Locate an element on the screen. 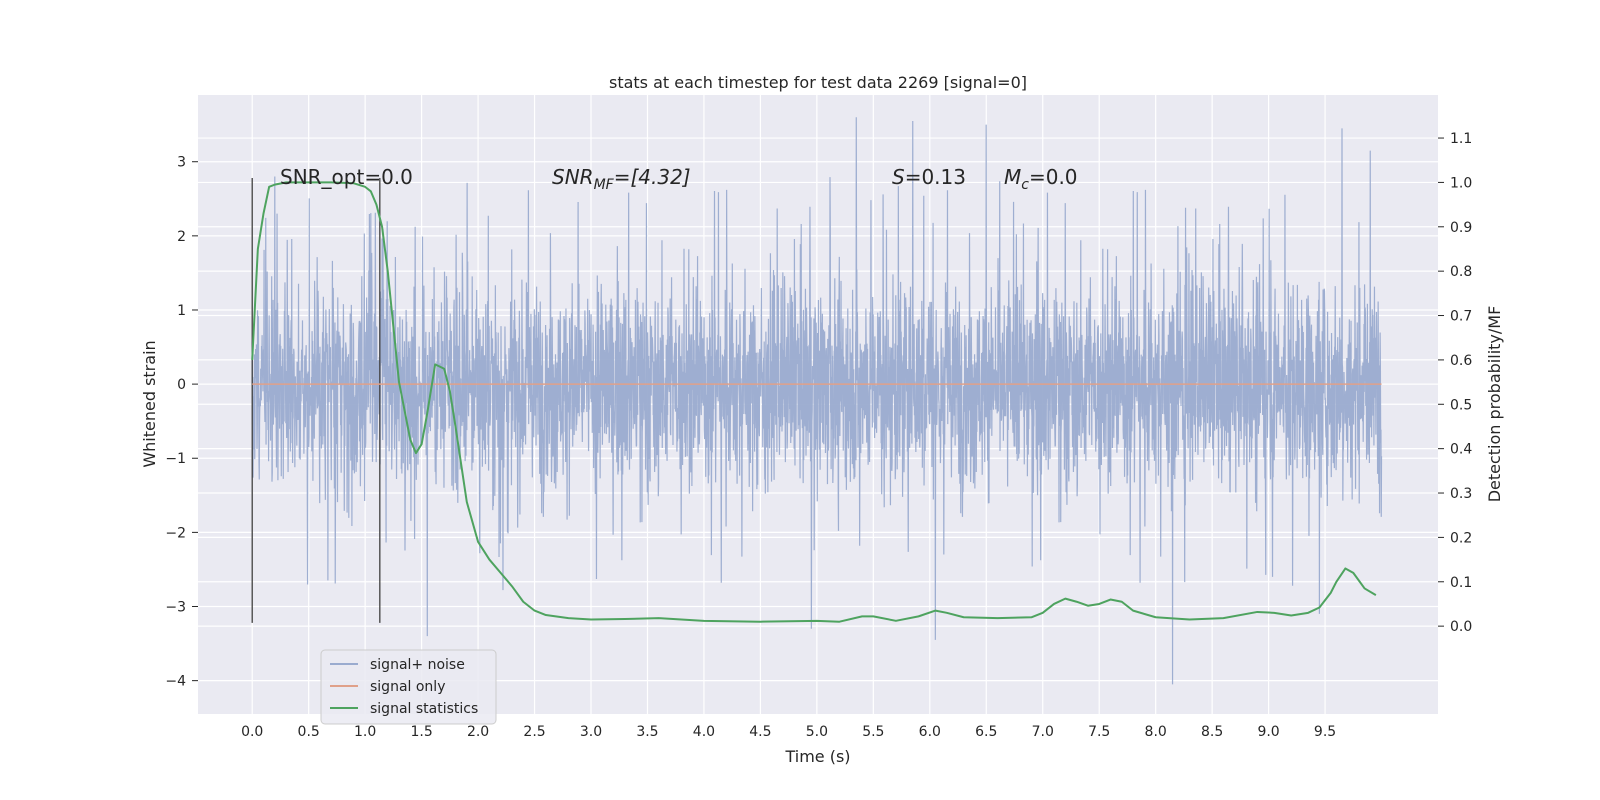 This screenshot has height=800, width=1600. y-right-tick-label: 0.9 is located at coordinates (1461, 228).